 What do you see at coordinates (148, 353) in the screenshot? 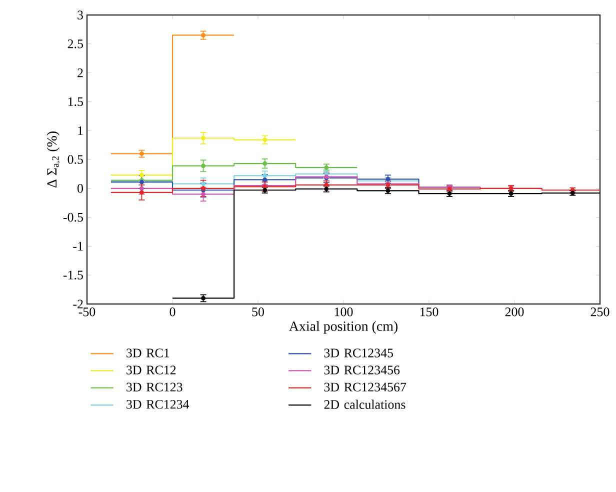
I see `legend-label: 3D RC1` at bounding box center [148, 353].